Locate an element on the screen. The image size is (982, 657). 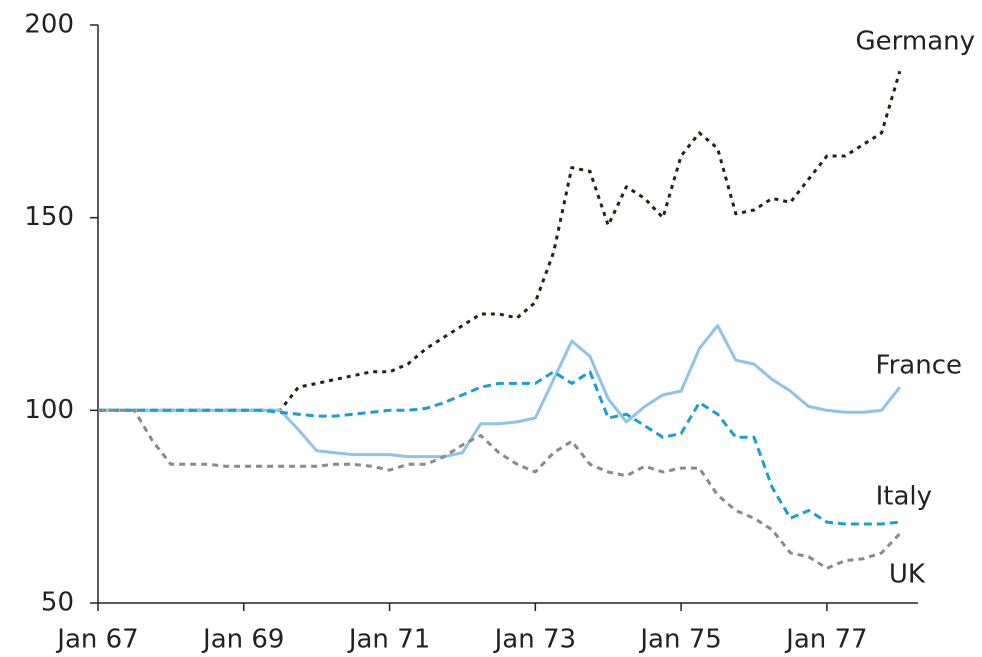
y-tick-label: 200 is located at coordinates (49, 25).